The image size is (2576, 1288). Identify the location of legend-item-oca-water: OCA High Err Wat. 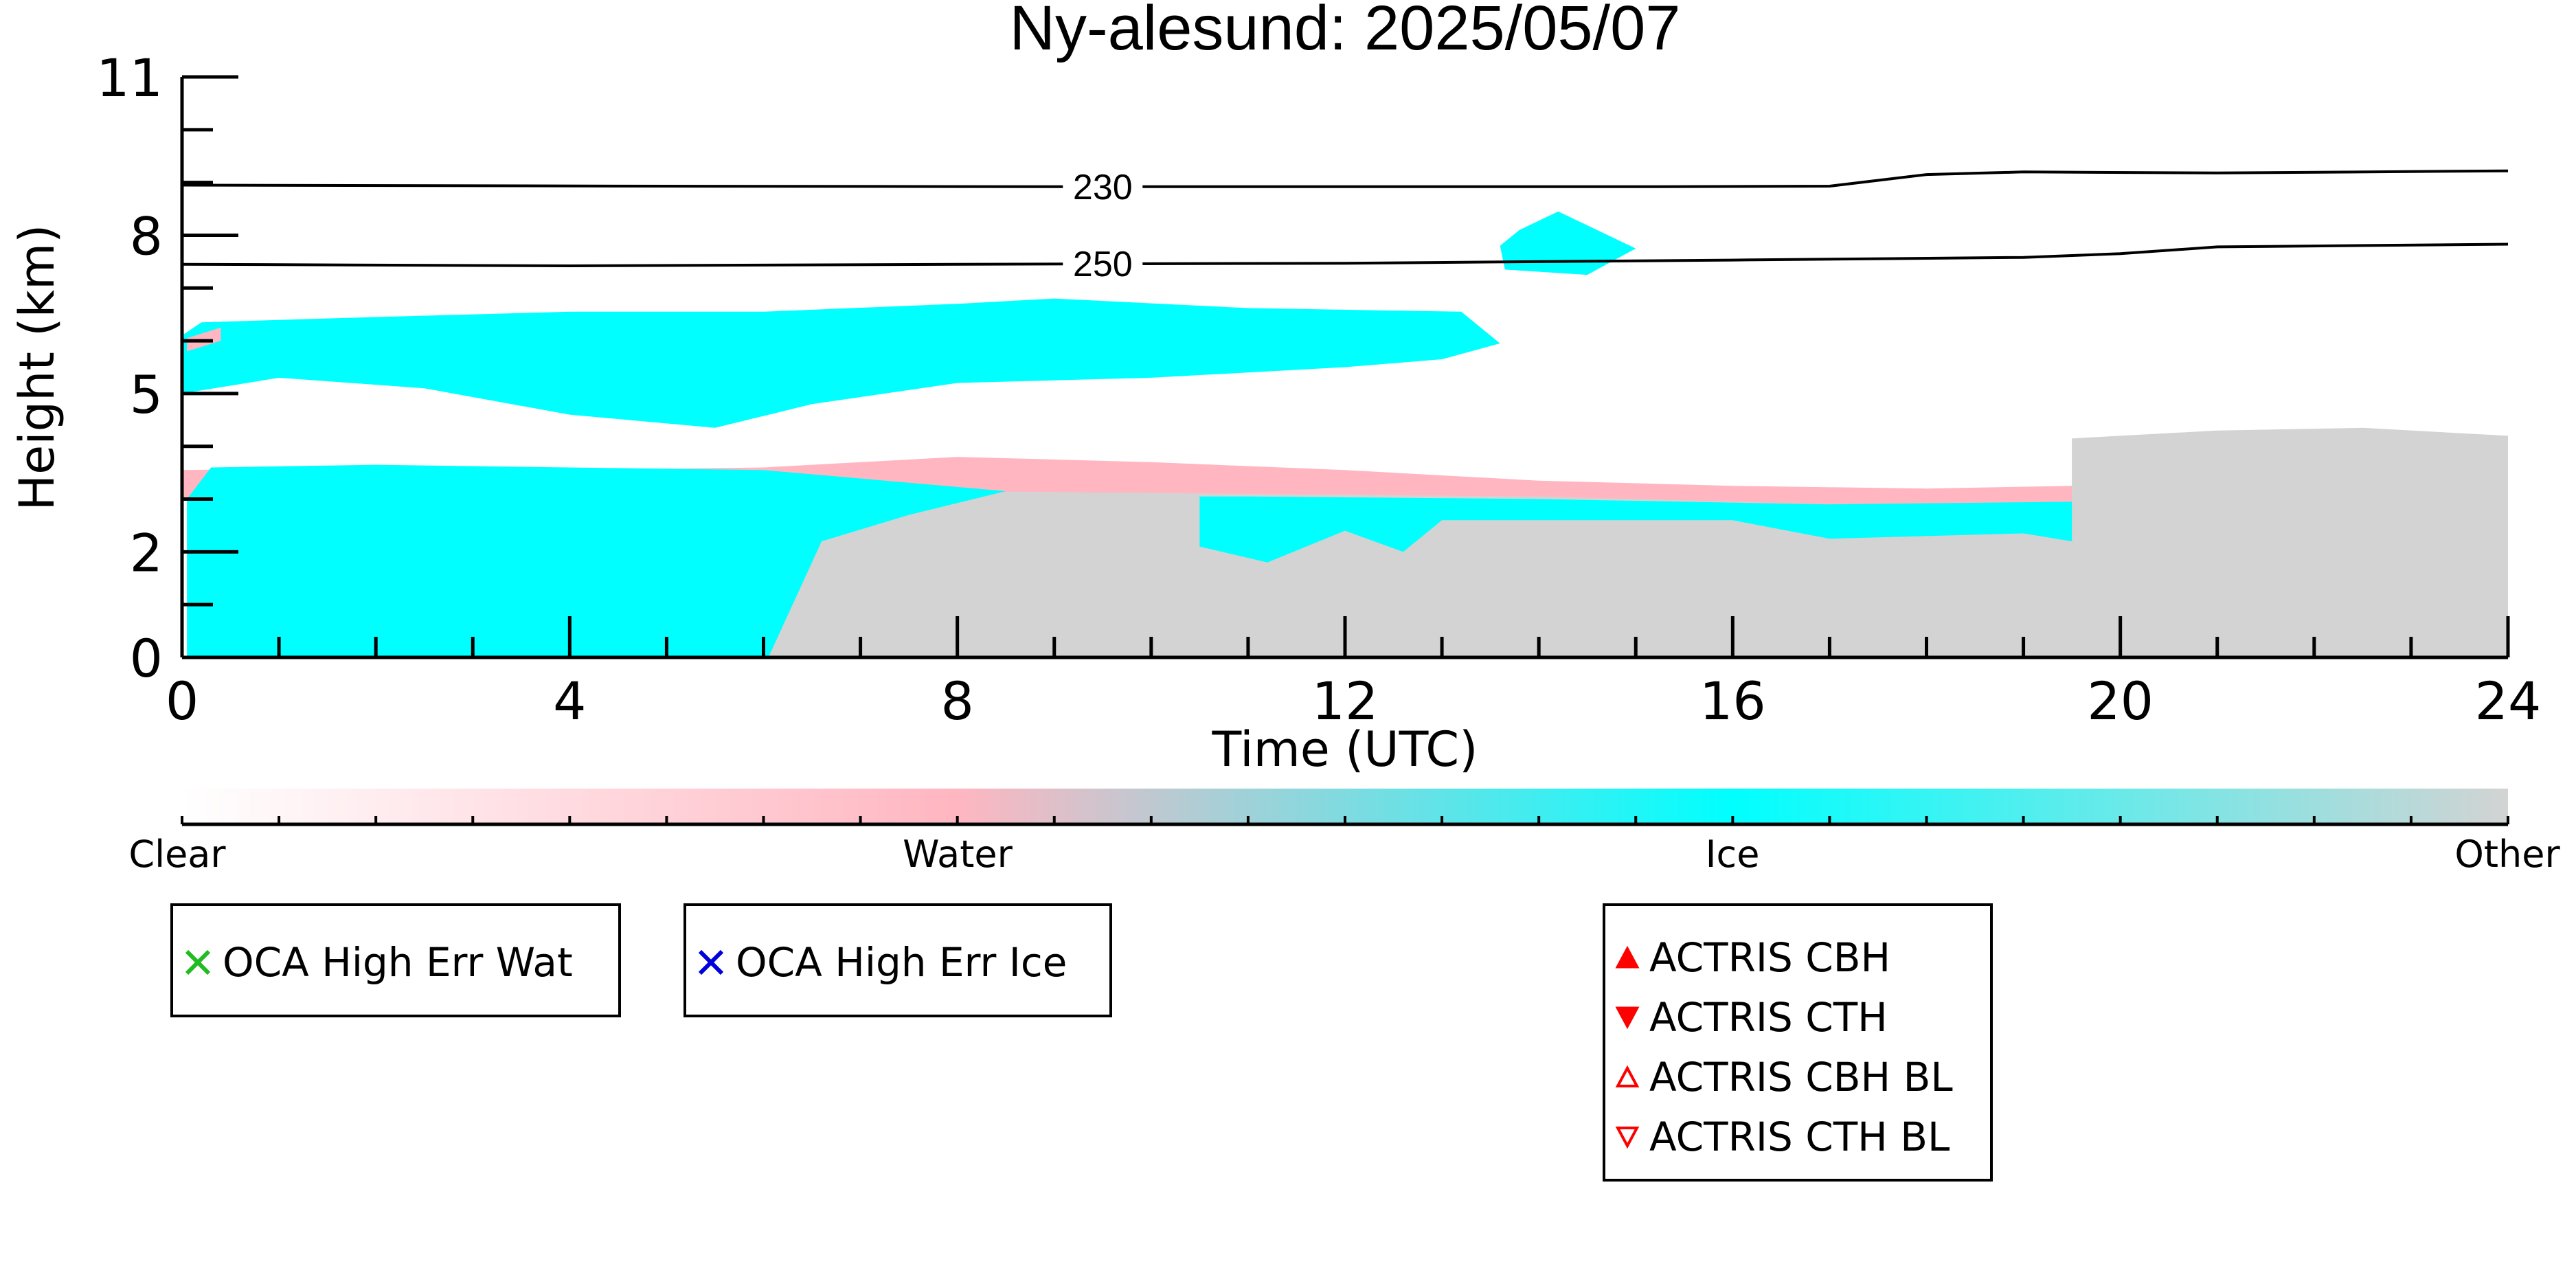
(378, 962).